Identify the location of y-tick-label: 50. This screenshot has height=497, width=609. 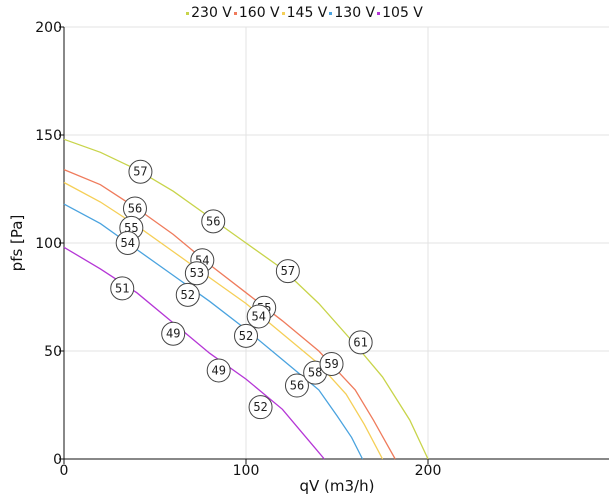
(53, 352).